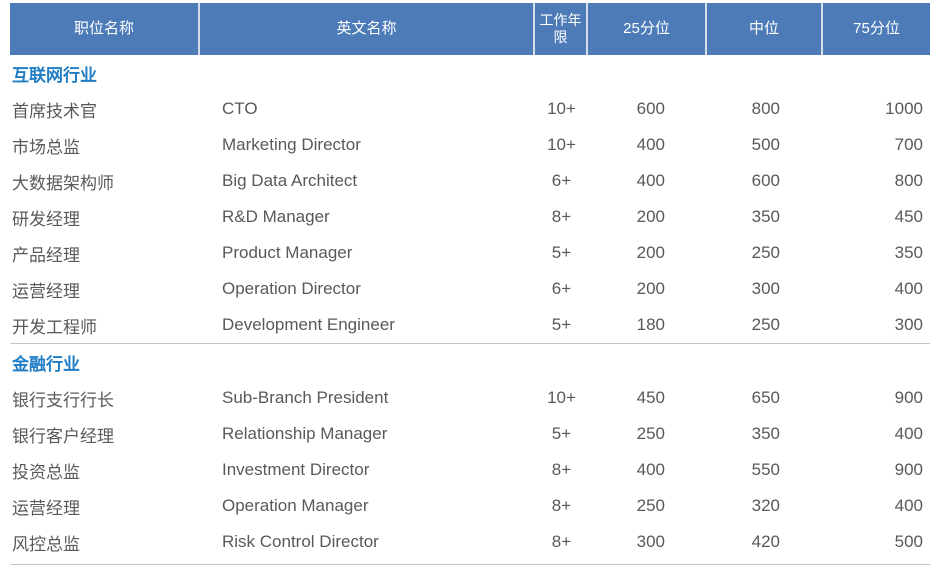  What do you see at coordinates (765, 144) in the screenshot?
I see `cell-median: 500` at bounding box center [765, 144].